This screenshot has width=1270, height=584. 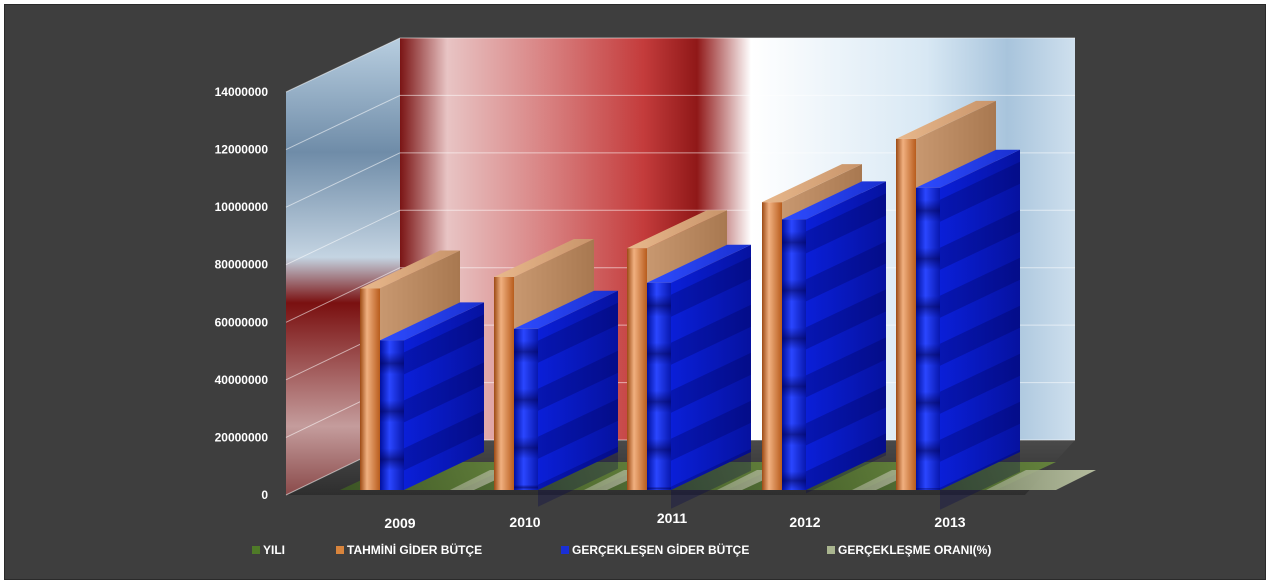 What do you see at coordinates (949, 522) in the screenshot?
I see `x-tick-label: 2013` at bounding box center [949, 522].